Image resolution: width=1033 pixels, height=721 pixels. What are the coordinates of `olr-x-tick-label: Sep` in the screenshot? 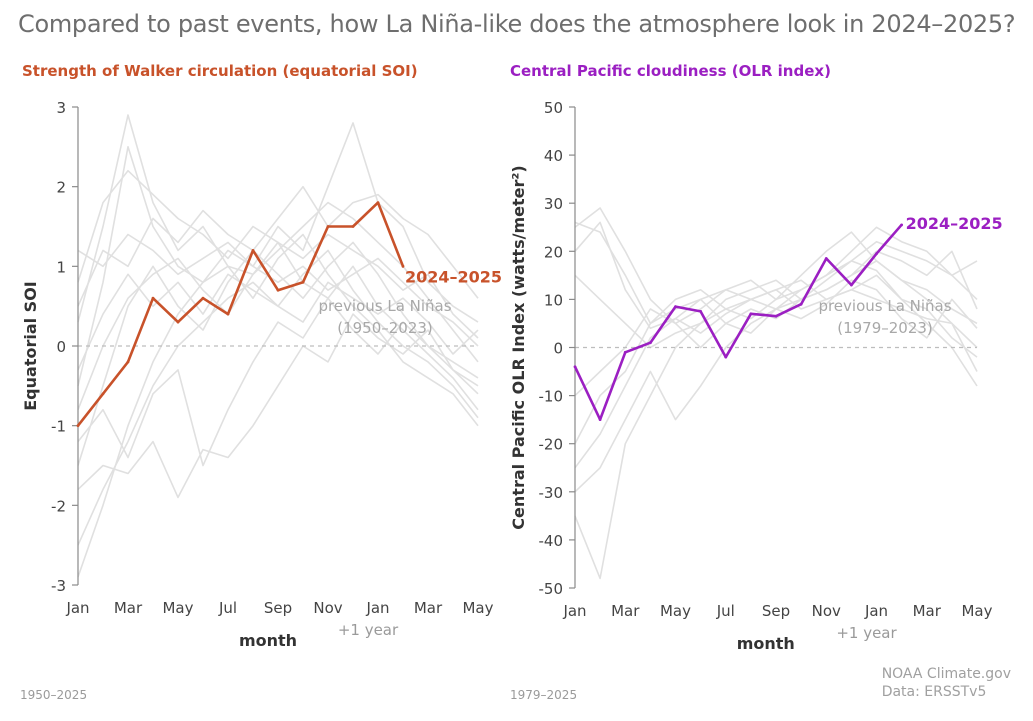 It's located at (776, 611).